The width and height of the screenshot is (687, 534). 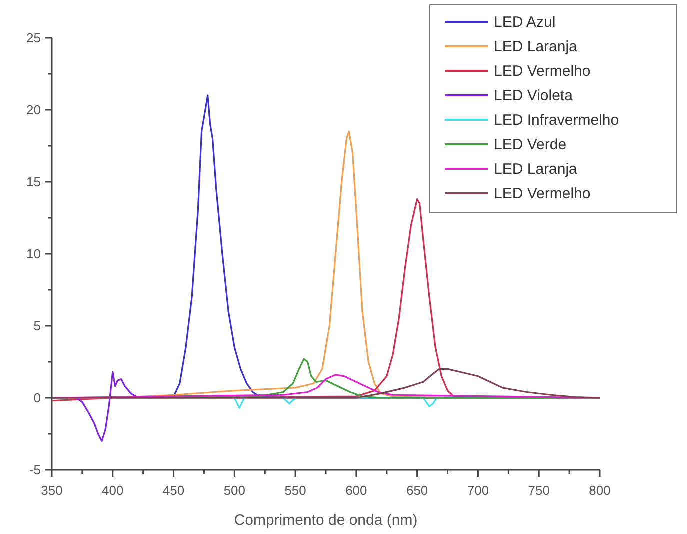 I want to click on x-tick-label: 500, so click(x=235, y=490).